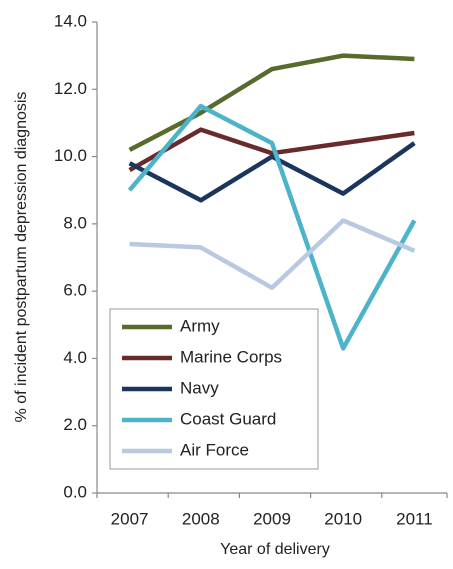 Image resolution: width=453 pixels, height=569 pixels. Describe the element at coordinates (70, 20) in the screenshot. I see `y-tick-label: 14.0` at that location.